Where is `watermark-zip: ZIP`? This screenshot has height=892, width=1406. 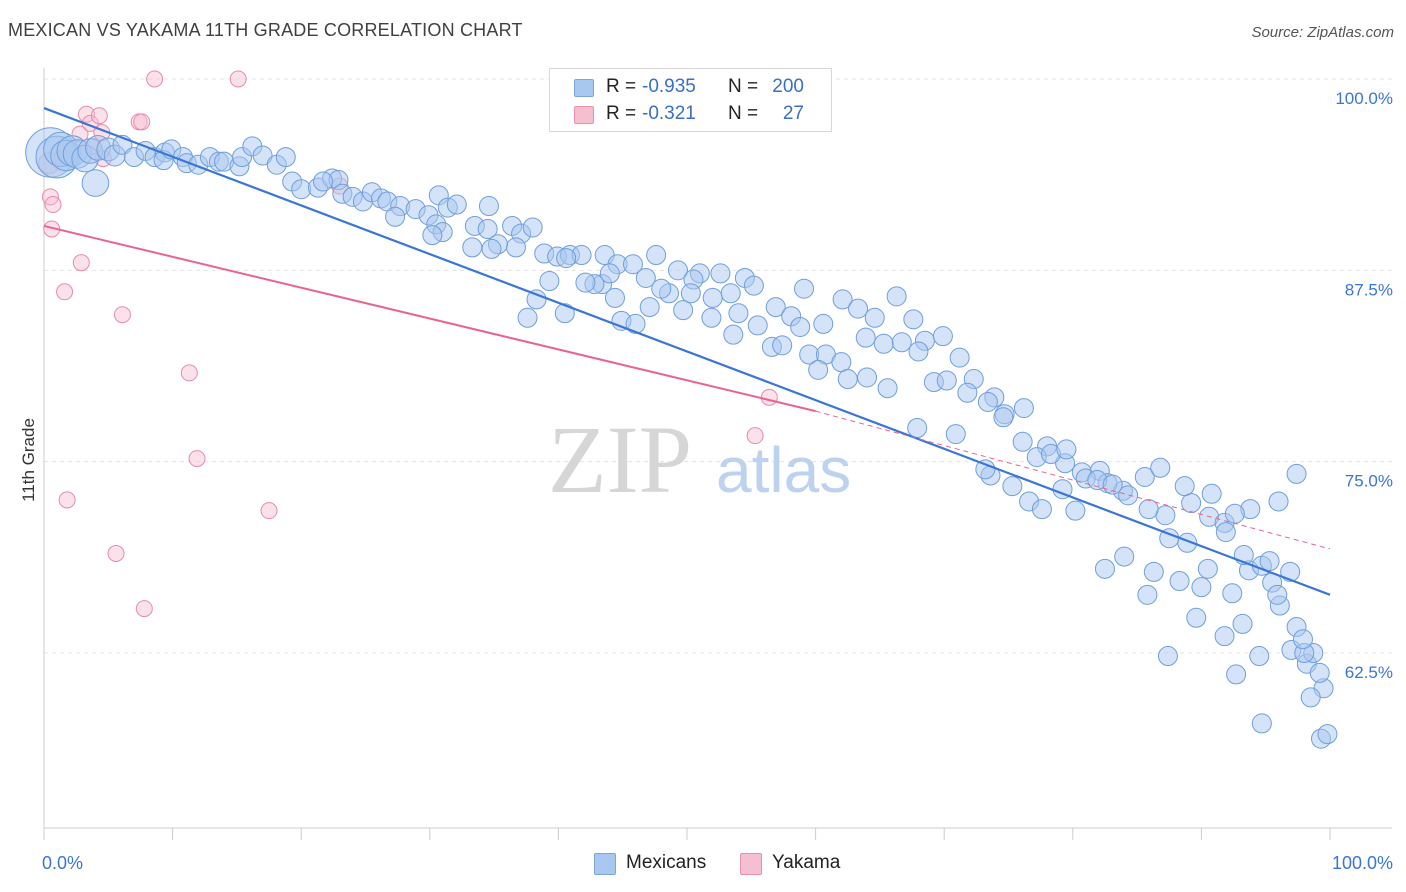
watermark-zip: ZIP is located at coordinates (620, 459).